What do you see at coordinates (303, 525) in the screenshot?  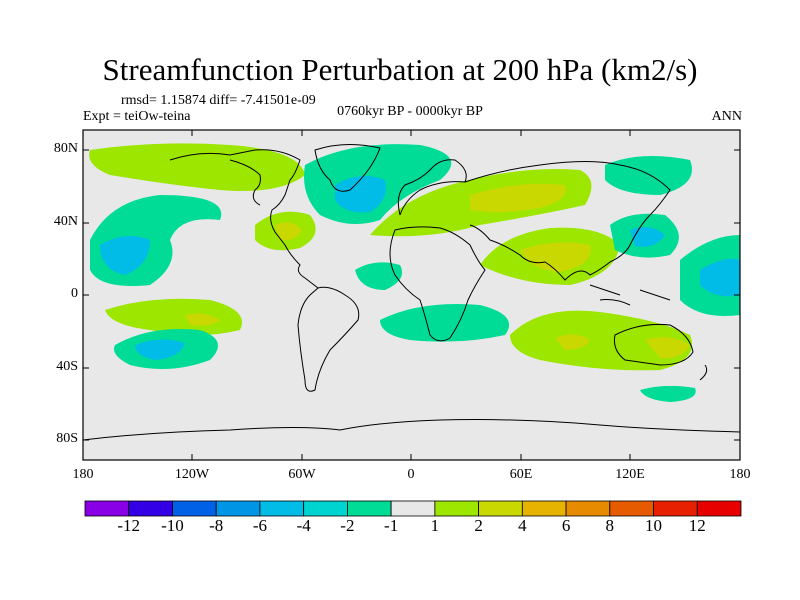 I see `colorbar-label: -4` at bounding box center [303, 525].